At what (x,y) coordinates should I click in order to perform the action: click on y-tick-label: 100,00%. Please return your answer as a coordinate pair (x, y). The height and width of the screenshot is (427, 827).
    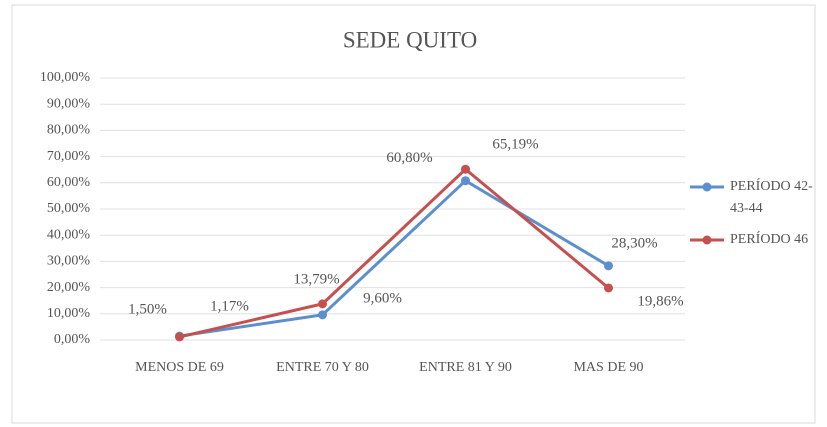
    Looking at the image, I should click on (65, 77).